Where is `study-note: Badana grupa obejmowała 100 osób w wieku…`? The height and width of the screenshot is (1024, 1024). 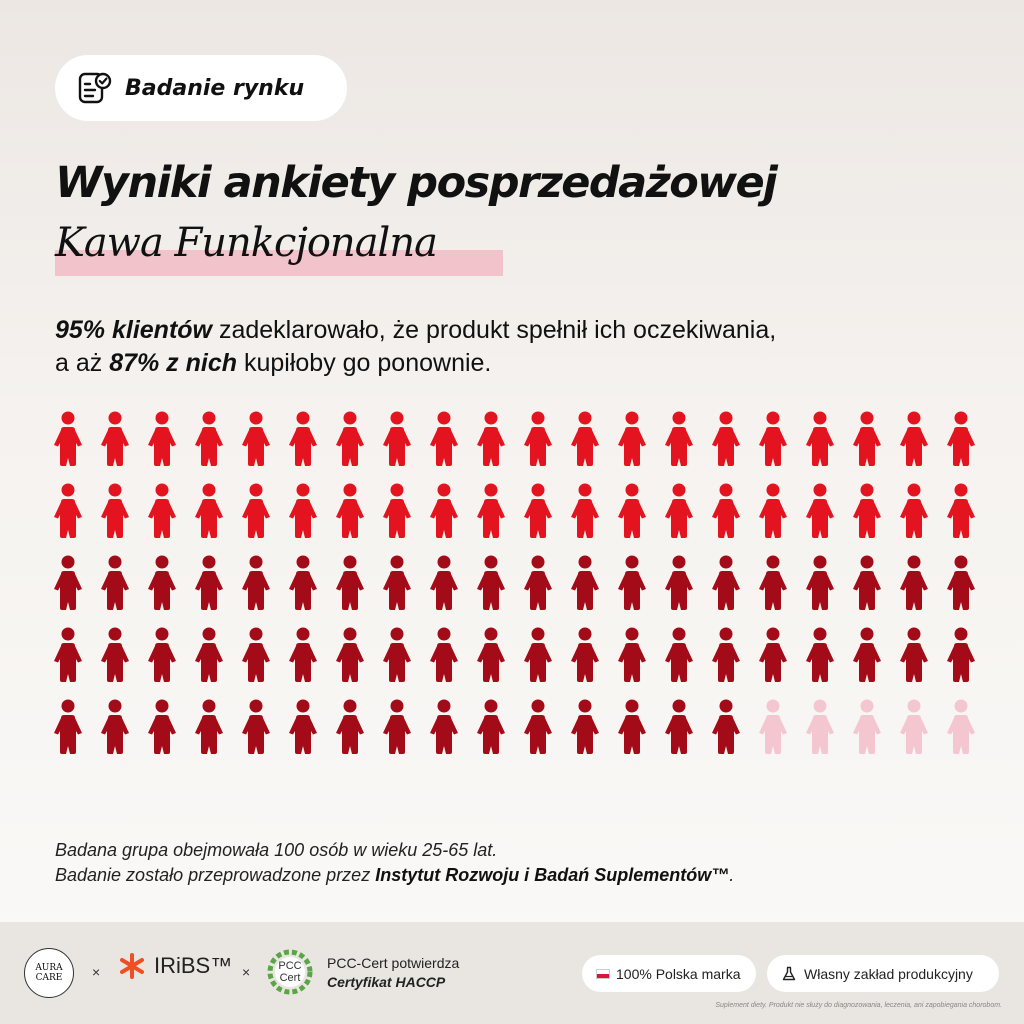 study-note: Badana grupa obejmowała 100 osób w wieku… is located at coordinates (394, 863).